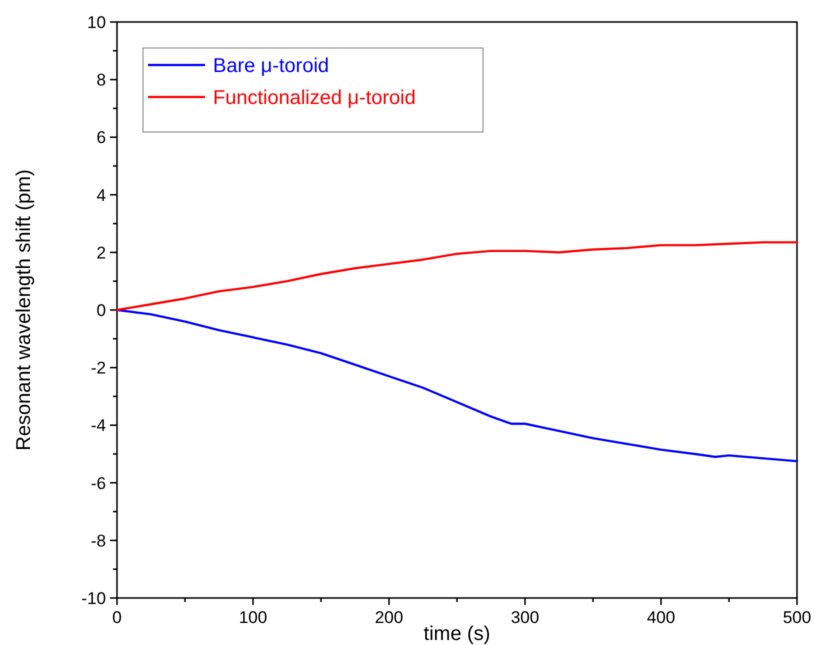  I want to click on y-tick-label: -2, so click(98, 368).